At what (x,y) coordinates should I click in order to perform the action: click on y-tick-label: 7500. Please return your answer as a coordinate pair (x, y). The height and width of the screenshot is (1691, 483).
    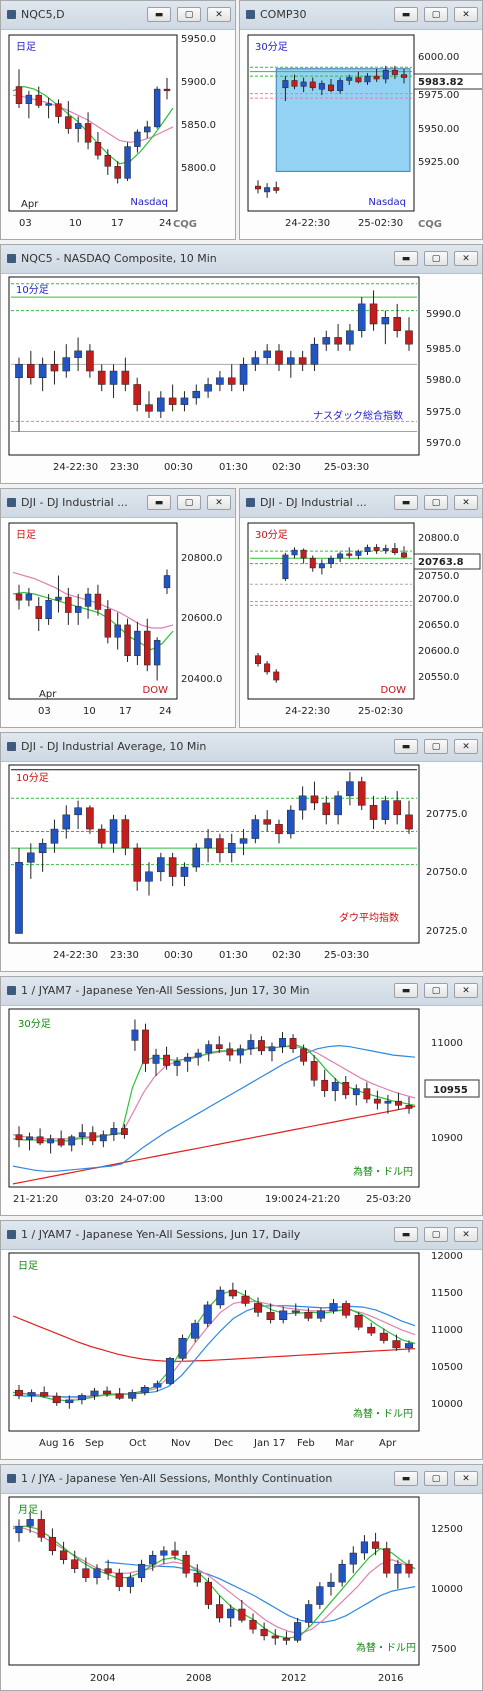
    Looking at the image, I should click on (443, 1649).